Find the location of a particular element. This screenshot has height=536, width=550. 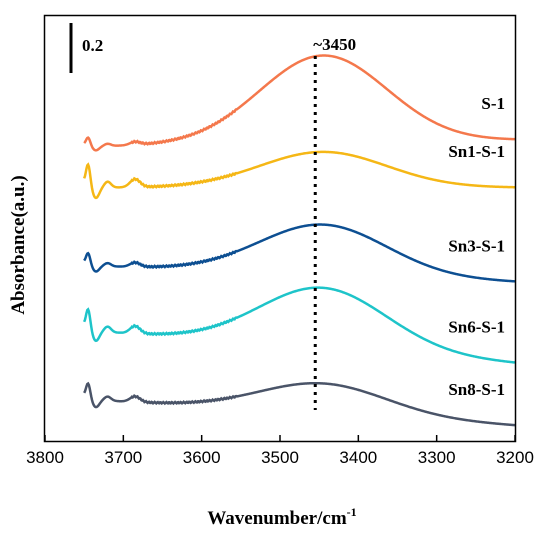

scale-bar-label: 0.2 is located at coordinates (92, 45).